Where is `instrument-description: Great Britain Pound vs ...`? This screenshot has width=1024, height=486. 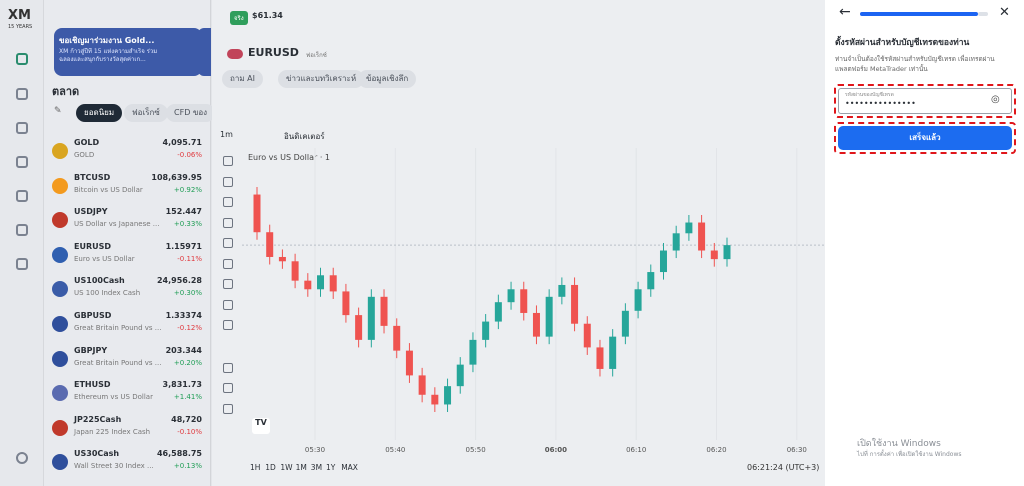
instrument-description: Great Britain Pound vs ... is located at coordinates (118, 362).